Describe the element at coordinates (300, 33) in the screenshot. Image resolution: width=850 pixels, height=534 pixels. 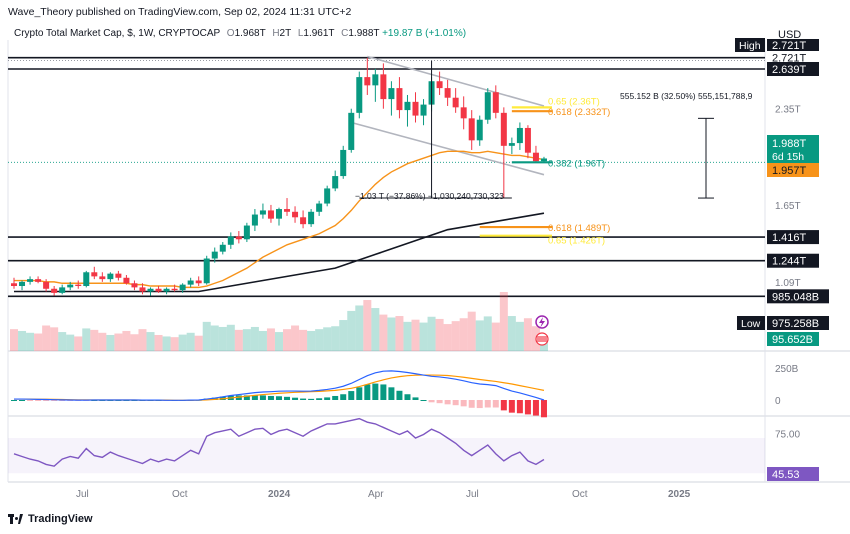
I see `low-key: L` at that location.